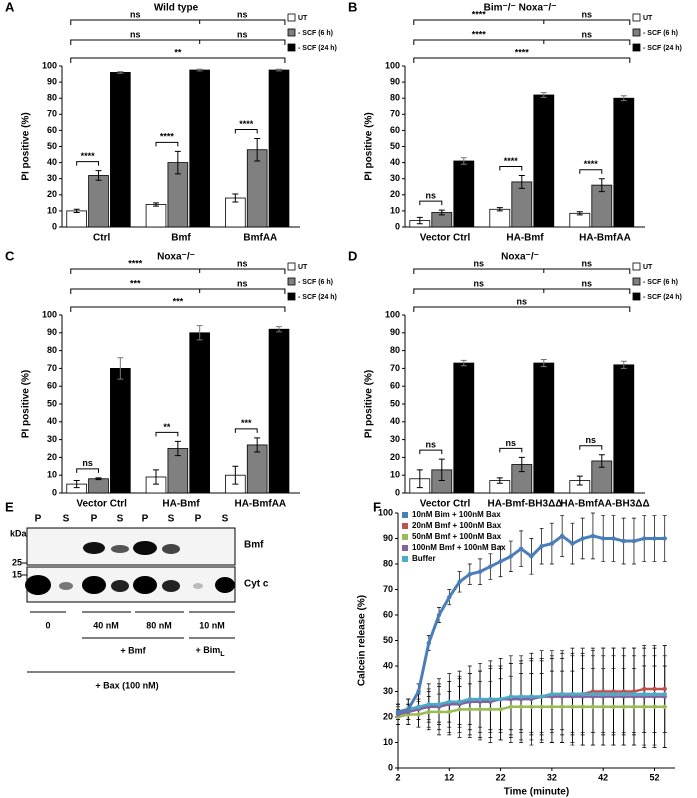 The image size is (697, 798). What do you see at coordinates (648, 18) in the screenshot?
I see `legend-label: UT` at bounding box center [648, 18].